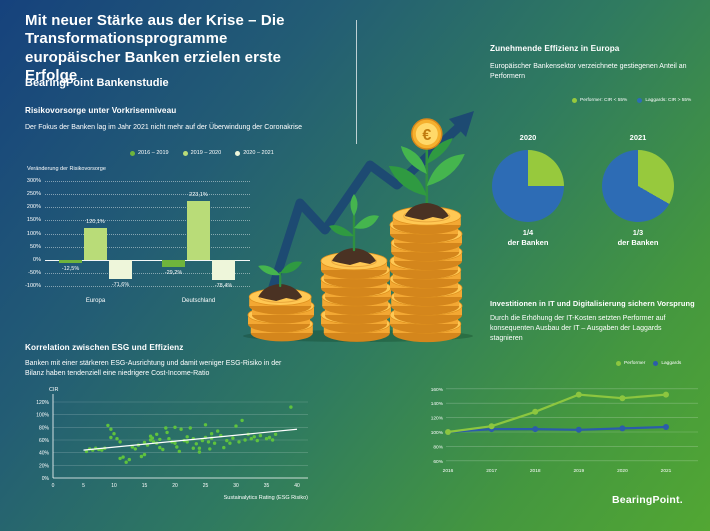  What do you see at coordinates (95, 222) in the screenshot?
I see `bar-value-label: 120,1%` at bounding box center [95, 222].